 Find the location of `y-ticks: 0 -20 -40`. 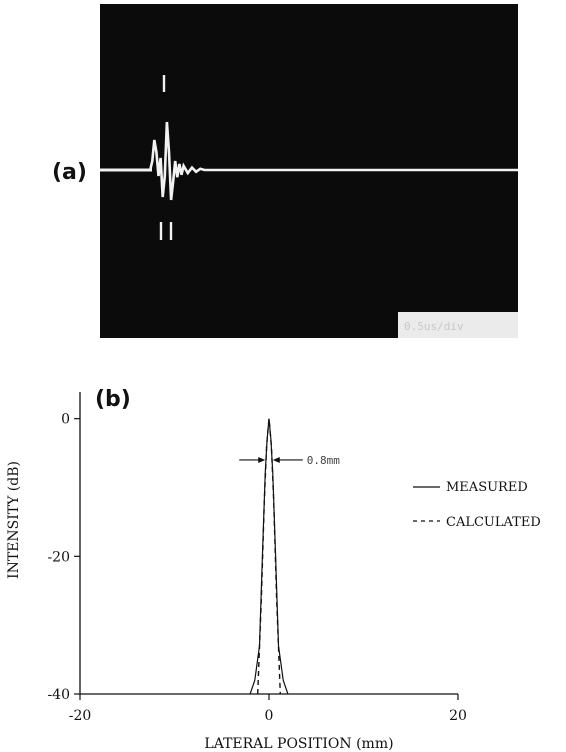

y-ticks: 0 -20 -40 is located at coordinates (63, 557).